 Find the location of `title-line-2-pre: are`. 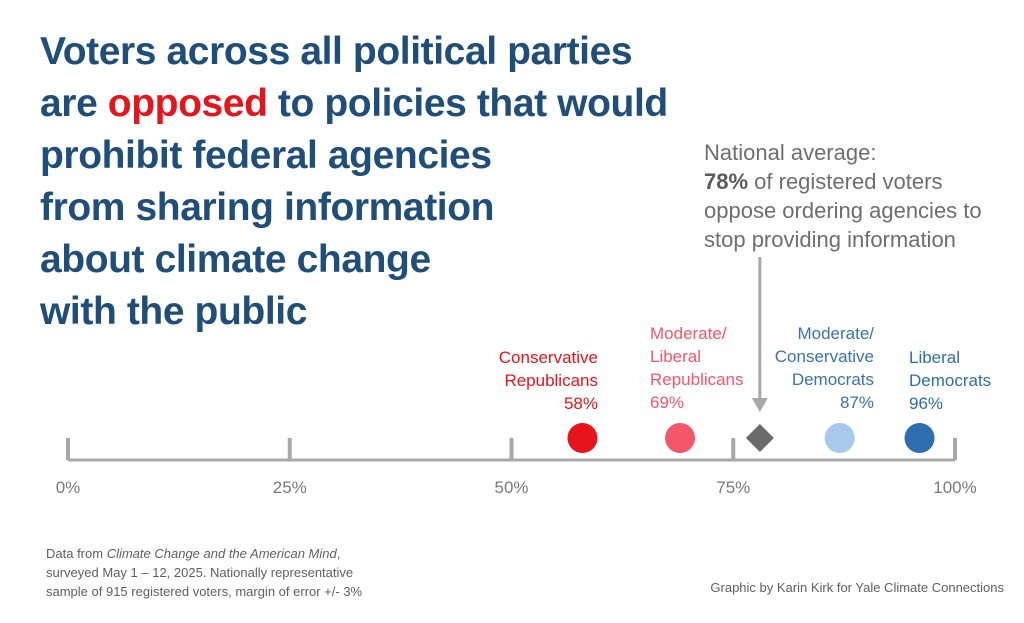

title-line-2-pre: are is located at coordinates (74, 103).